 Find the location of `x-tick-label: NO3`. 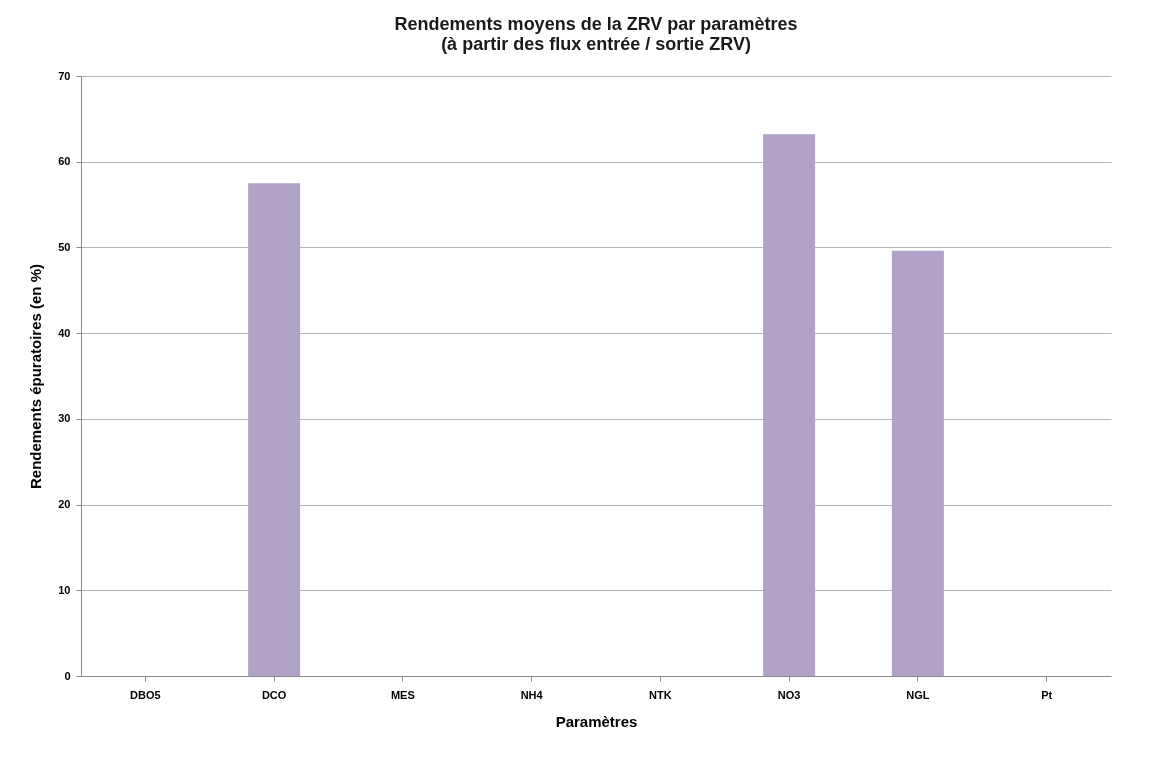

x-tick-label: NO3 is located at coordinates (789, 694).